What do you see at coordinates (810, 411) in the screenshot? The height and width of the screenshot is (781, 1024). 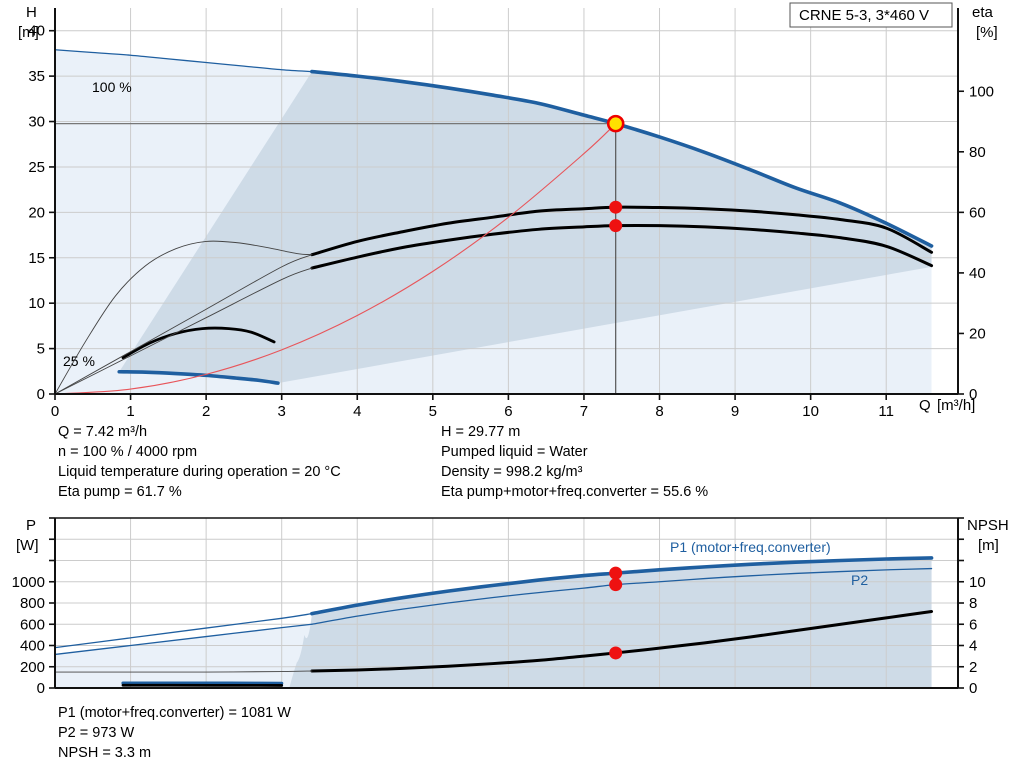 I see `xtick-label: 10` at bounding box center [810, 411].